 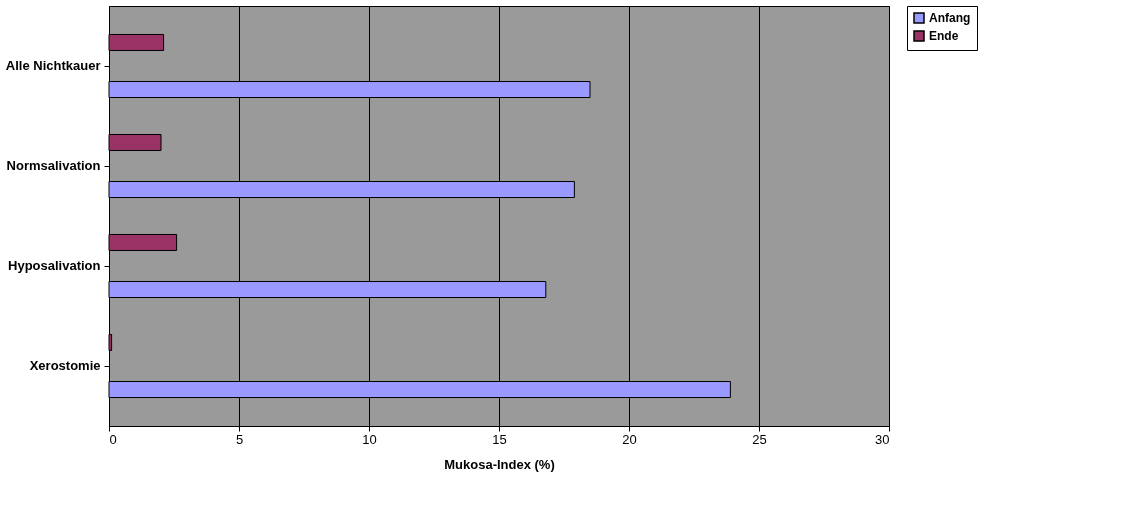 What do you see at coordinates (65, 365) in the screenshot?
I see `y-tick-label: Xerostomie` at bounding box center [65, 365].